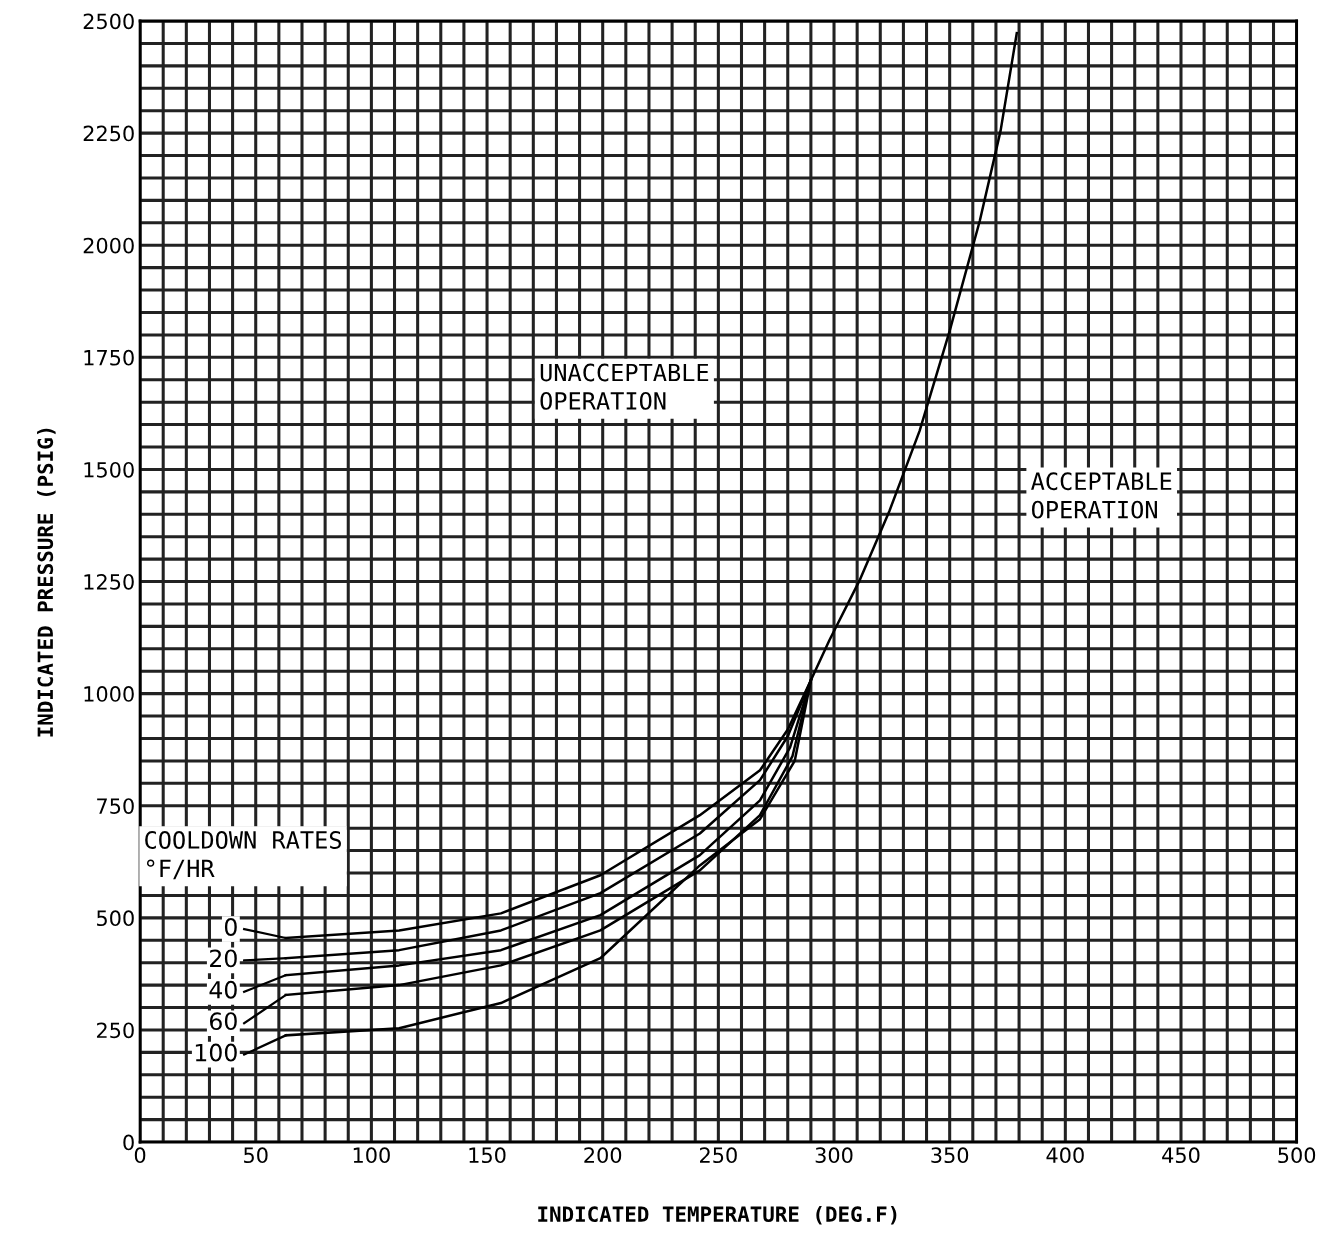 This screenshot has height=1236, width=1334. What do you see at coordinates (243, 855) in the screenshot?
I see `annotation: COOLDOWN RATES °F/HR` at bounding box center [243, 855].